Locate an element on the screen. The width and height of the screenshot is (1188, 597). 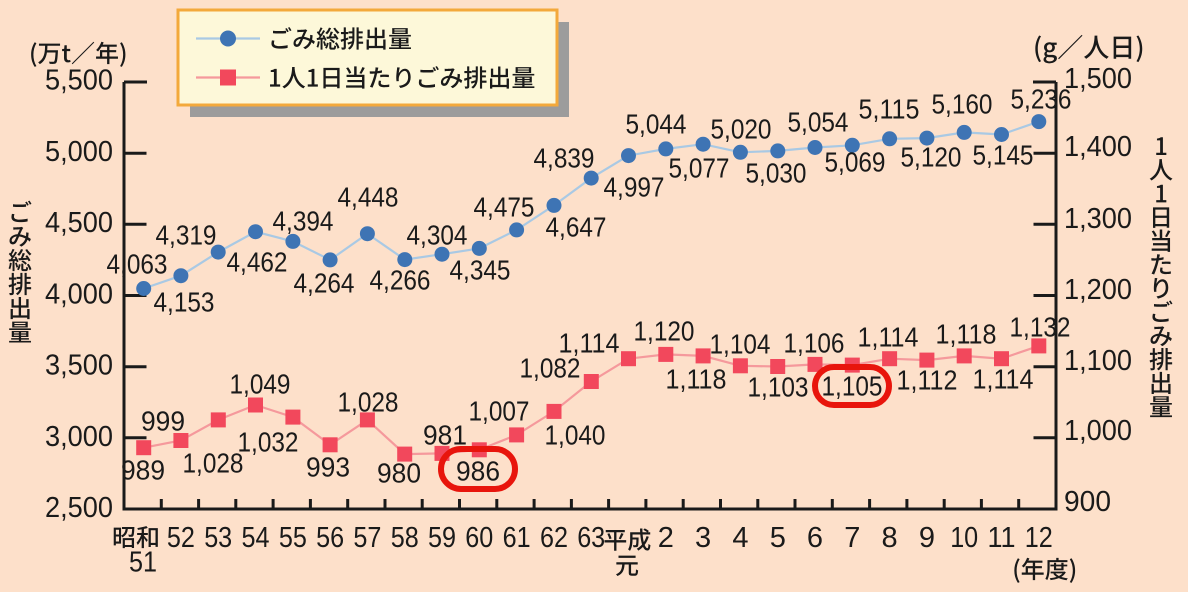
svg-text: 5,054 is located at coordinates (818, 122).